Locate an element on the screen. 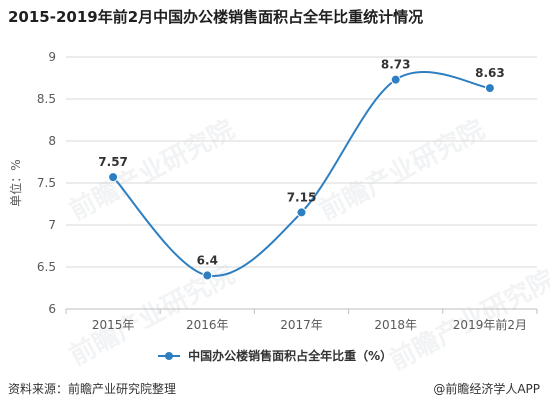 This screenshot has height=409, width=550. y-tick-label: 9 is located at coordinates (52, 57).